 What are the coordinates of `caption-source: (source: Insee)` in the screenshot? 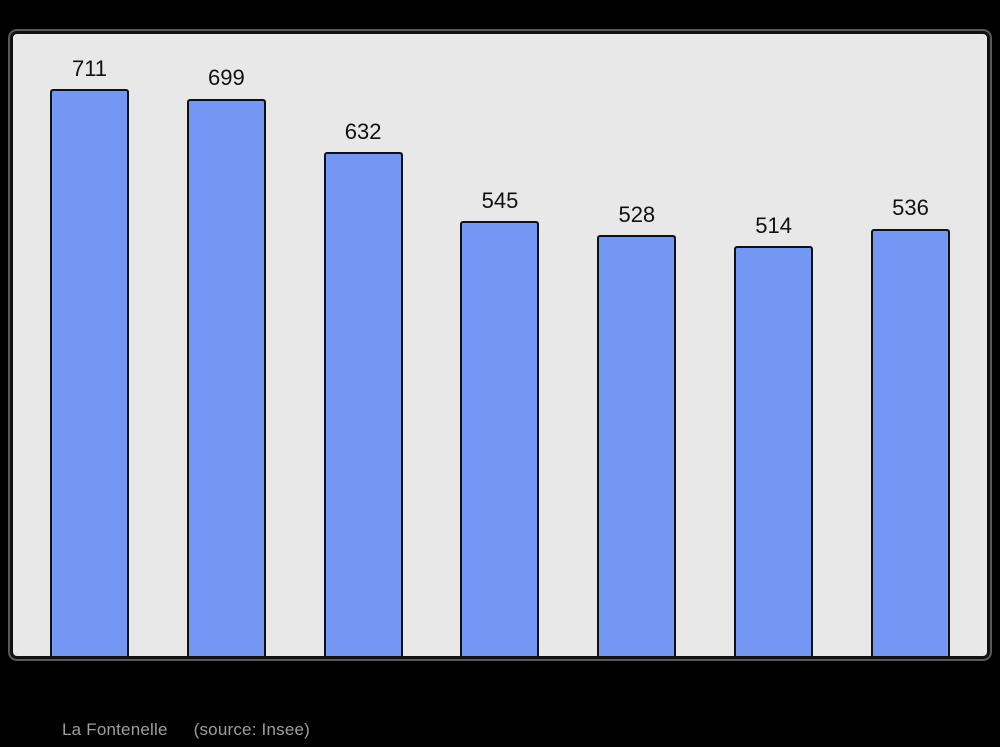 It's located at (252, 729).